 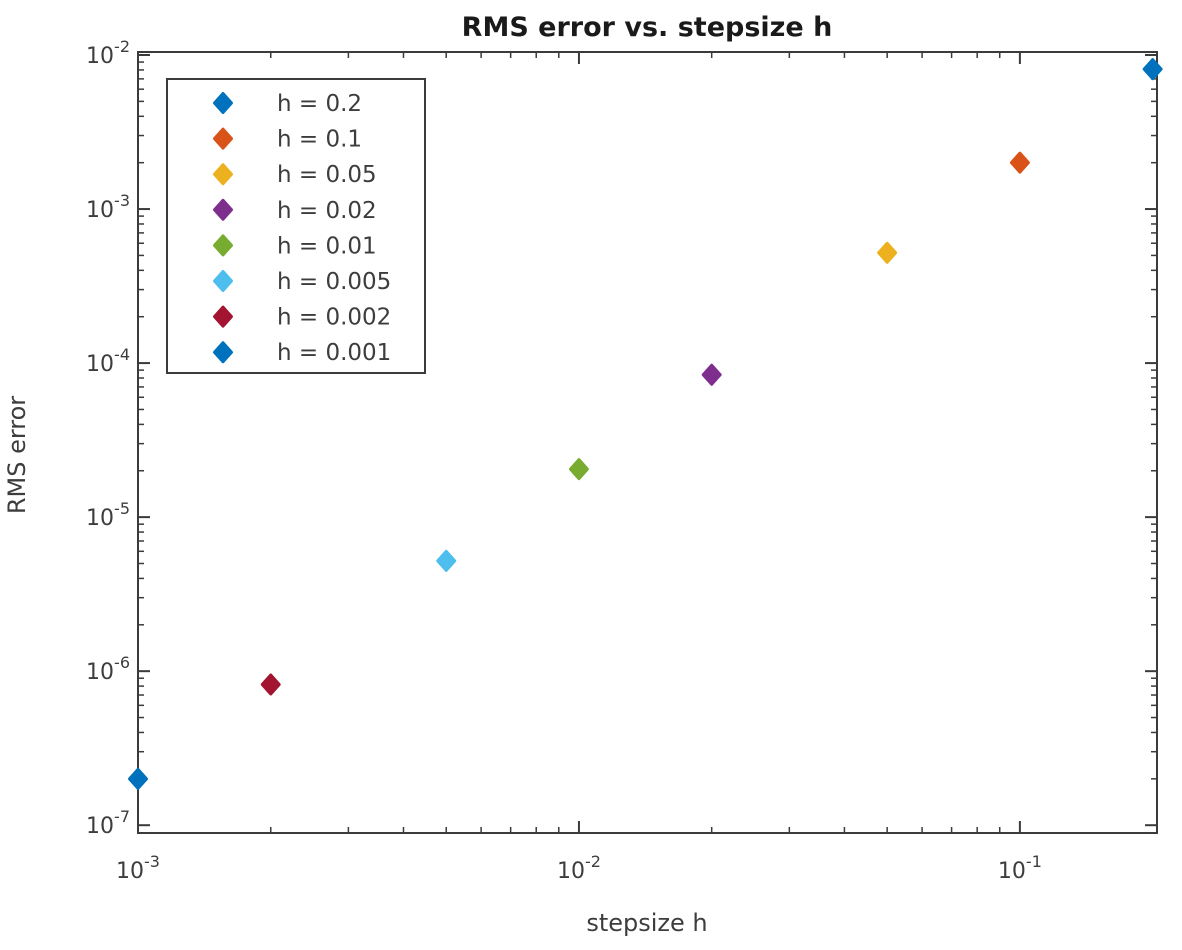 I want to click on x-axis-label: stepsize h, so click(x=646, y=923).